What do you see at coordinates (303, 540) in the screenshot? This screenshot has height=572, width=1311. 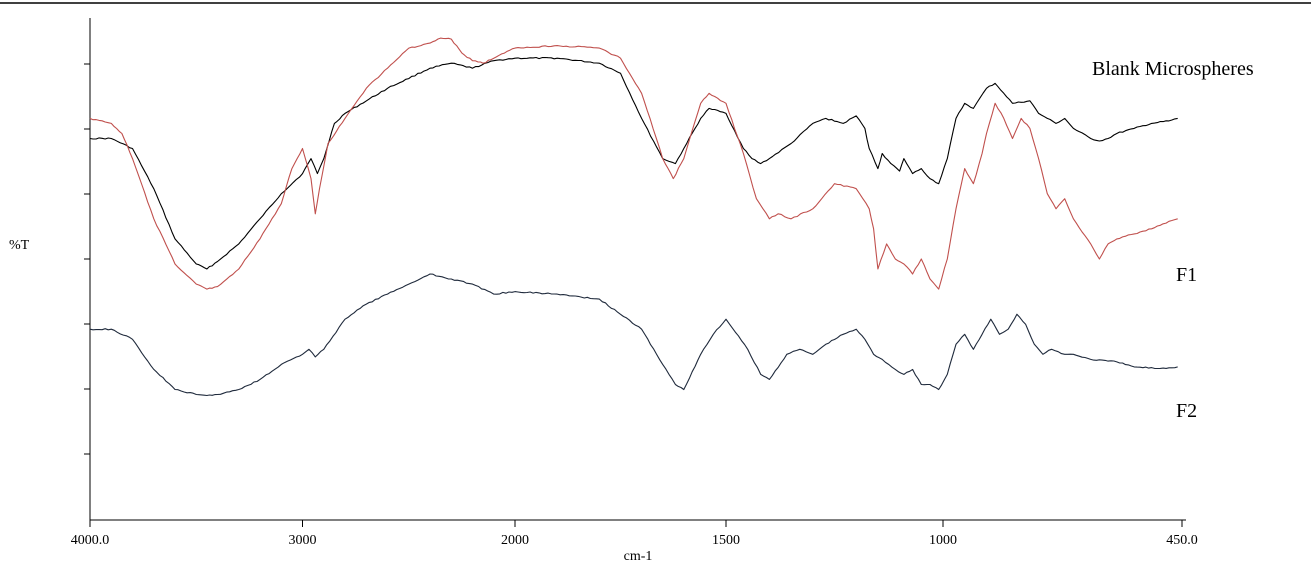 I see `x-tick-label: 3000` at bounding box center [303, 540].